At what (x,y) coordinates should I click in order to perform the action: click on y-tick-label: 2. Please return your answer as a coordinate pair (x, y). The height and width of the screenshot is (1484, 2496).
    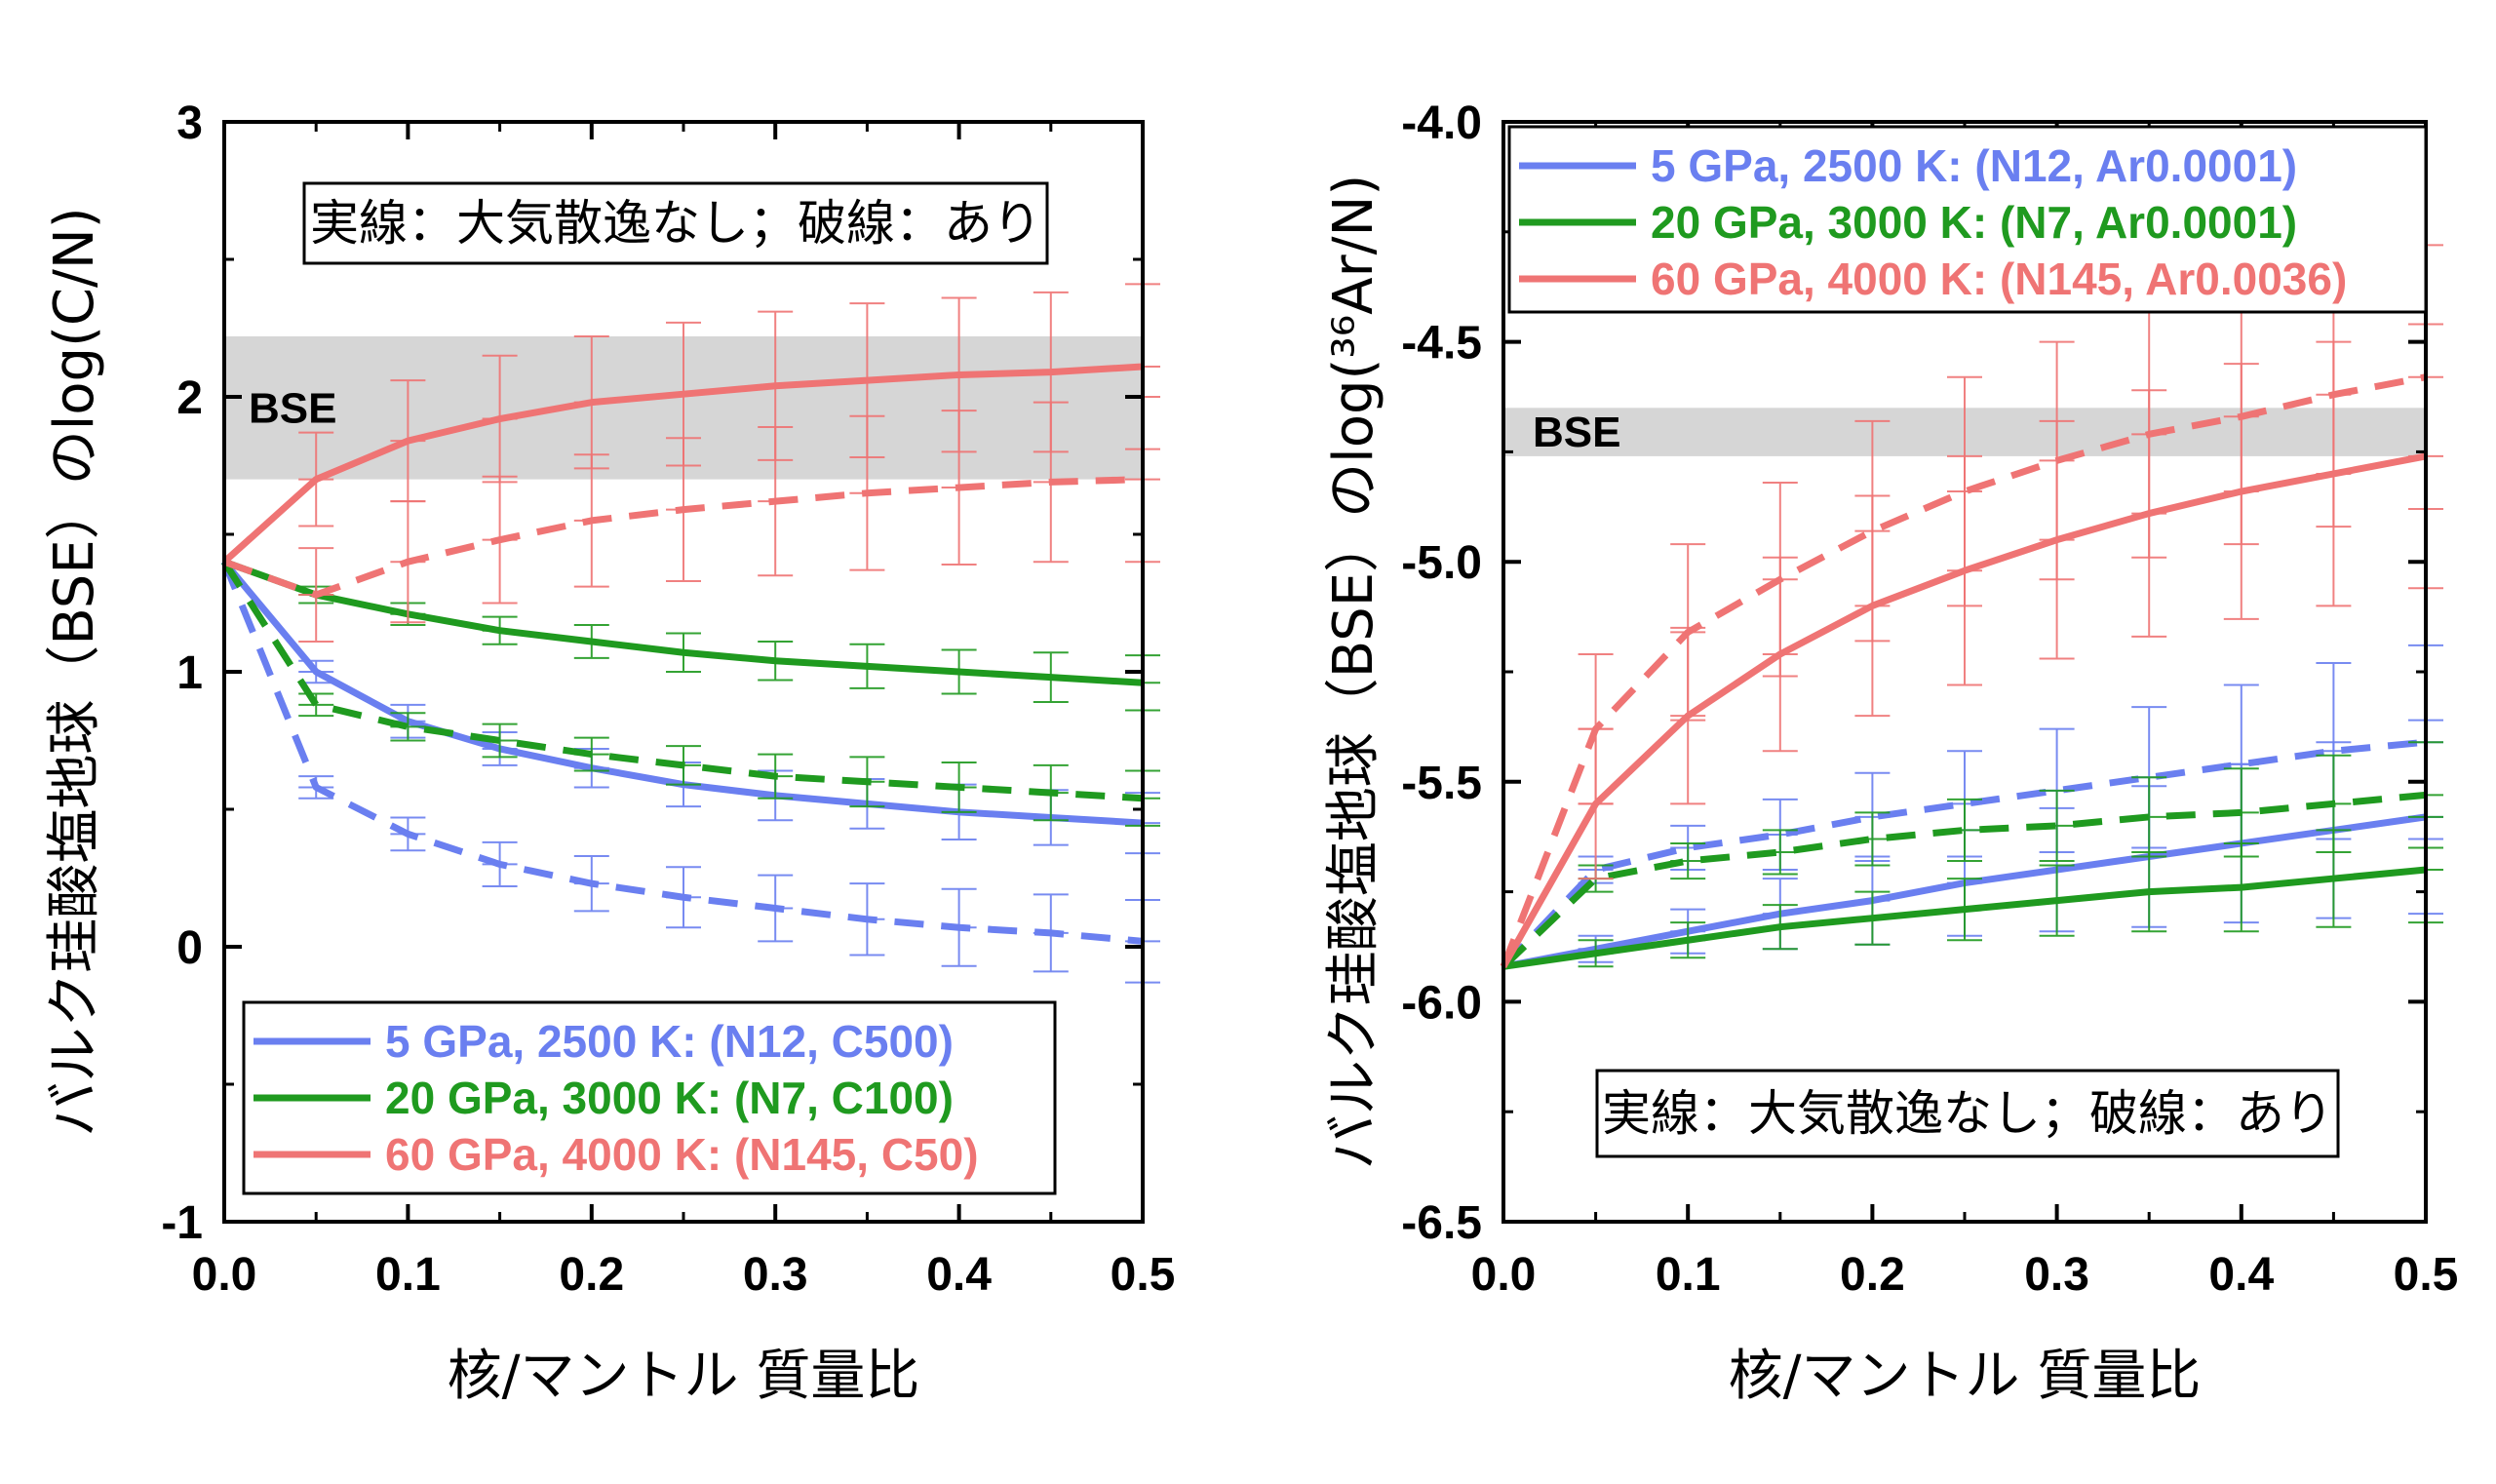
    Looking at the image, I should click on (189, 398).